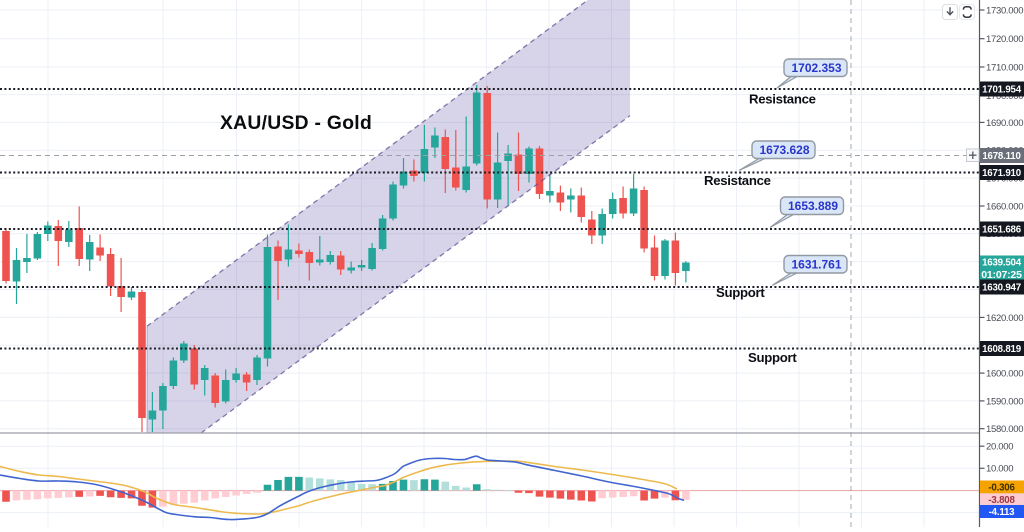 This screenshot has width=1024, height=532. Describe the element at coordinates (784, 150) in the screenshot. I see `svg-text: 1673.628` at that location.